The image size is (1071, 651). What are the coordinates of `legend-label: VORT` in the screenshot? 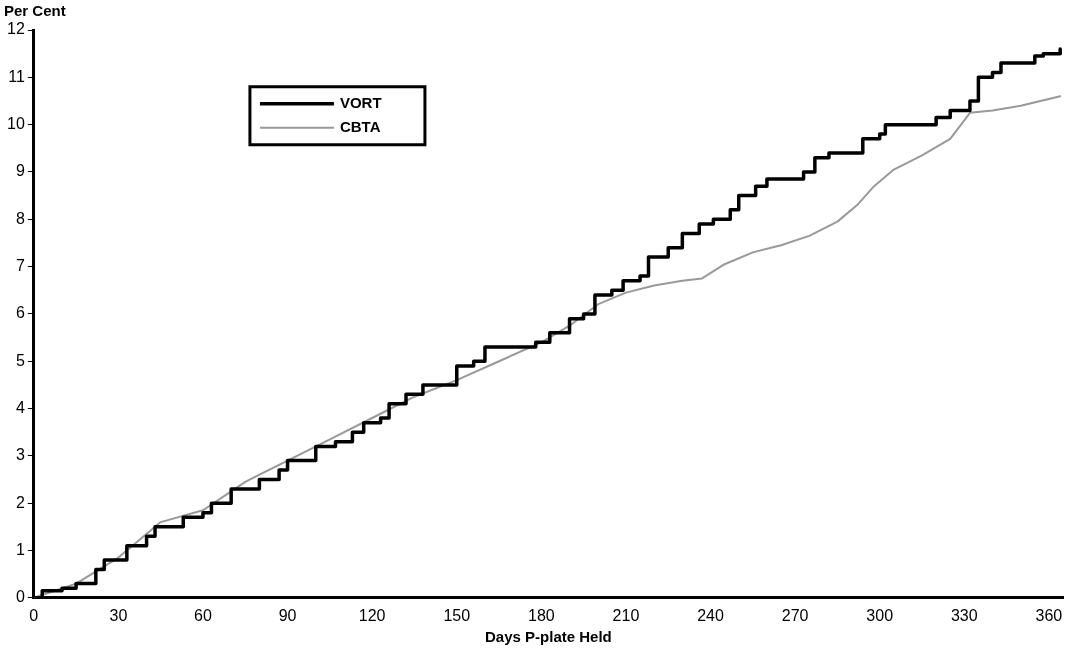 It's located at (360, 102).